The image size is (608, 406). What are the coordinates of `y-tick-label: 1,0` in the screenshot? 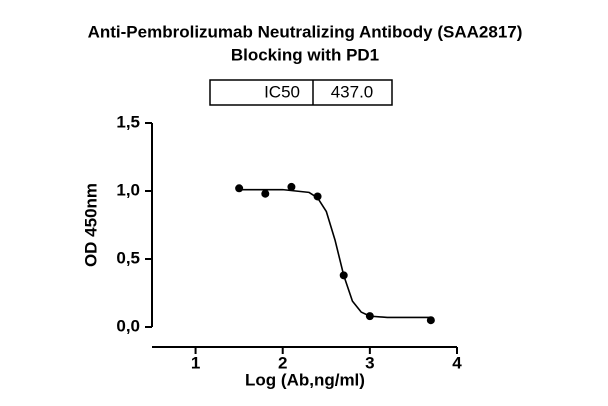 It's located at (128, 189).